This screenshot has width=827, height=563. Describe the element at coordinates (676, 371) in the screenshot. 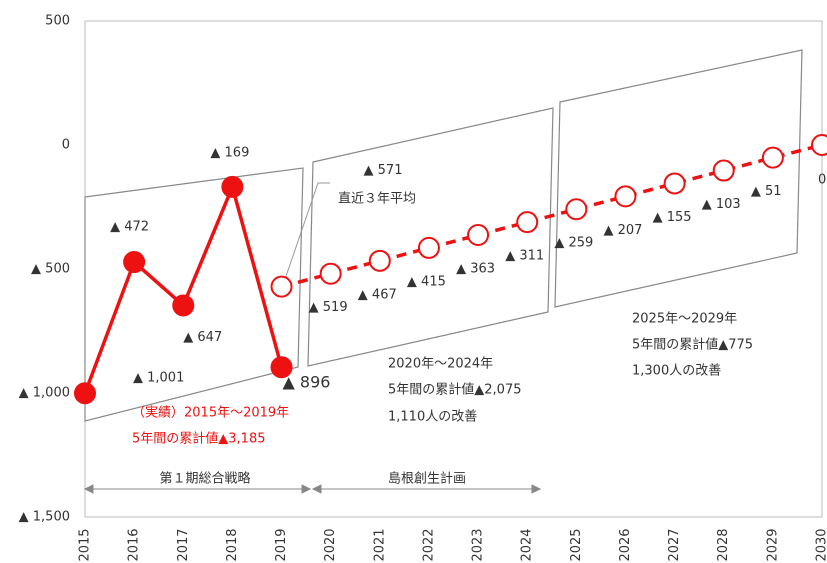

I see `annotation: 1,300人の改善` at that location.